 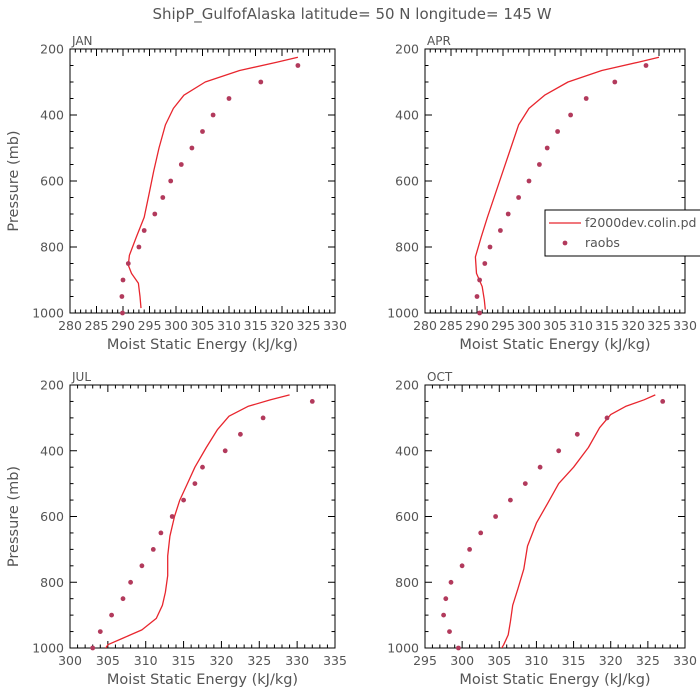 I want to click on x-tick-label: 285, so click(x=451, y=325).